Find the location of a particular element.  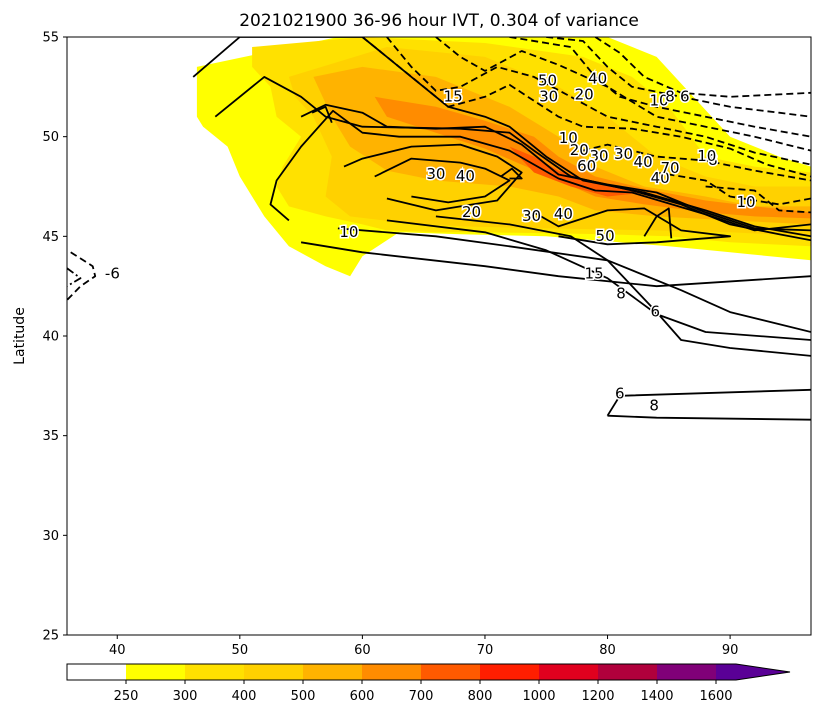

y-axis: 25 30 35 40 45 50 55 is located at coordinates (54, 337).